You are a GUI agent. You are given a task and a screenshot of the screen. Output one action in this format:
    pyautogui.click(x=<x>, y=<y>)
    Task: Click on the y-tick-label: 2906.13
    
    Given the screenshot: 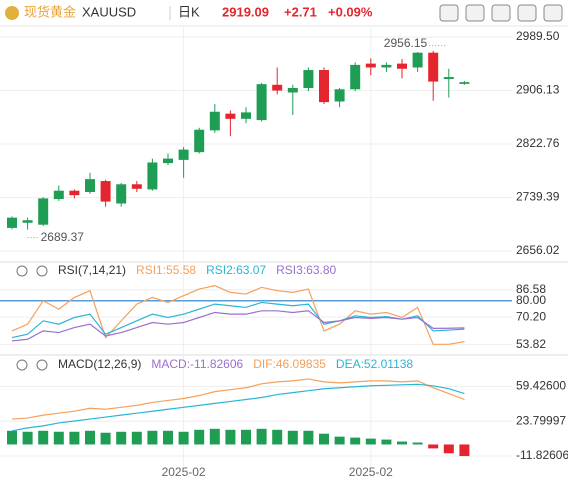 What is the action you would take?
    pyautogui.click(x=538, y=90)
    